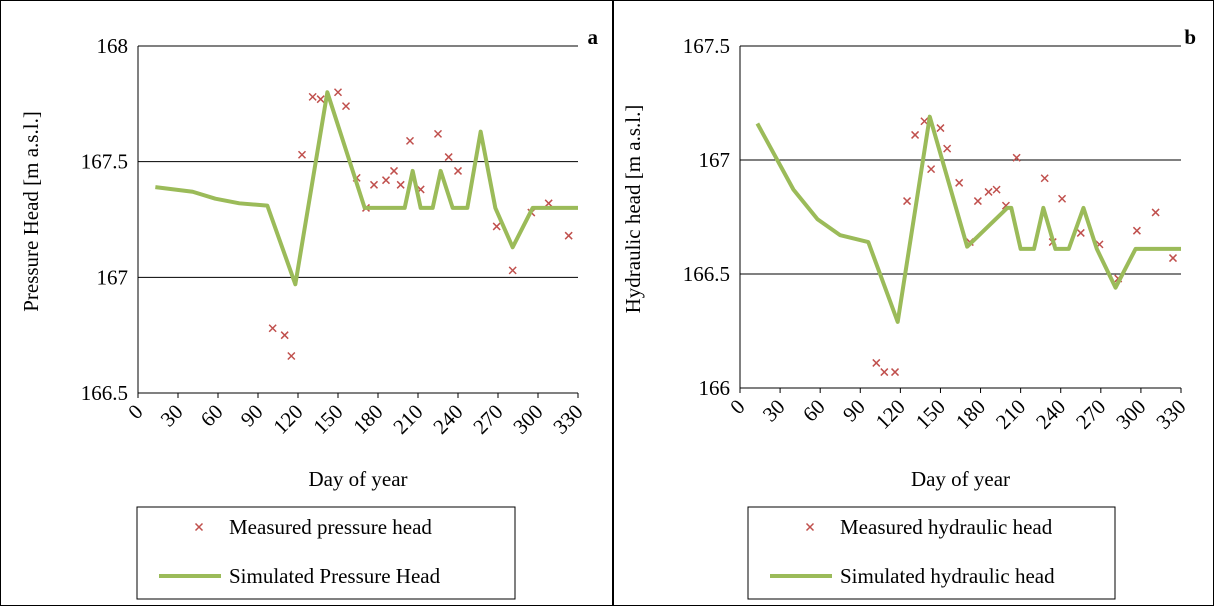  I want to click on panel-label: a, so click(593, 37).